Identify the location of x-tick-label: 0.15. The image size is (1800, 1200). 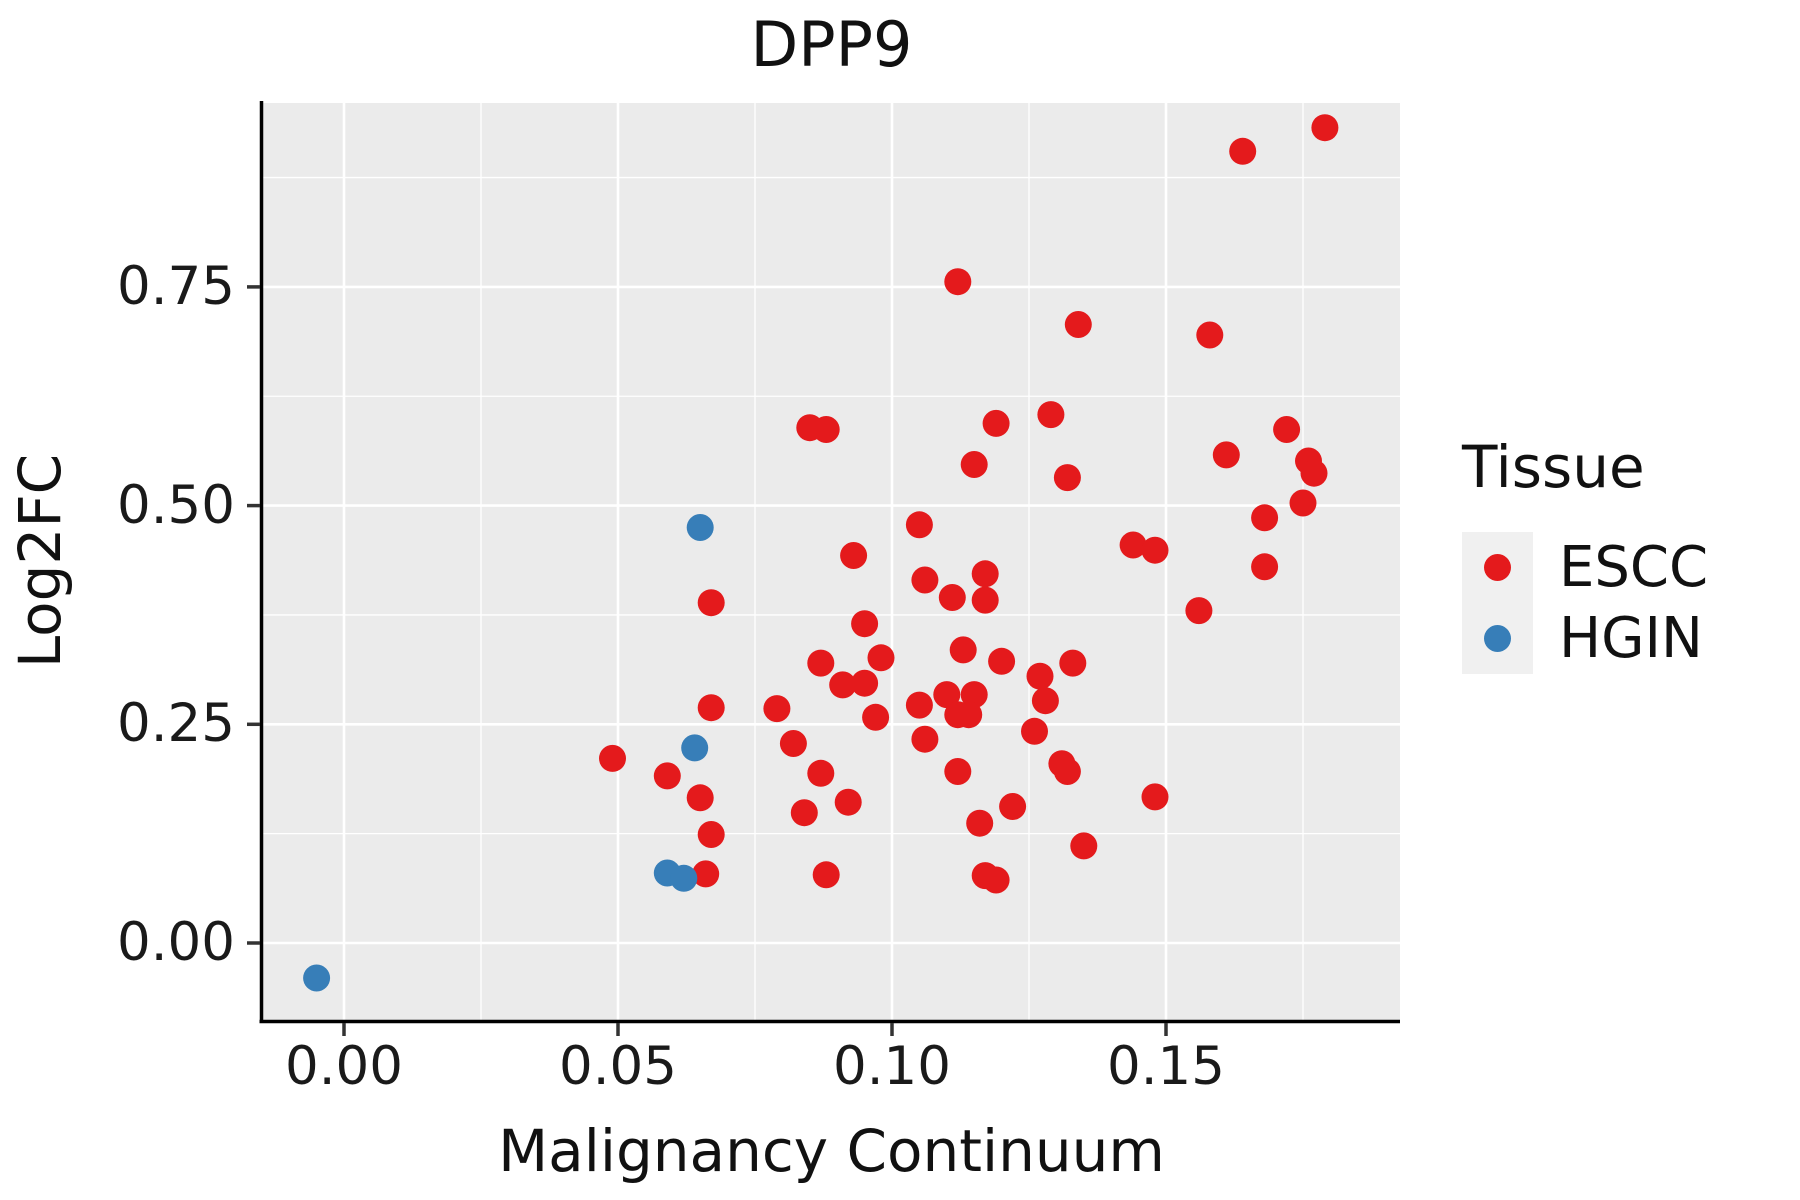
(1166, 1066).